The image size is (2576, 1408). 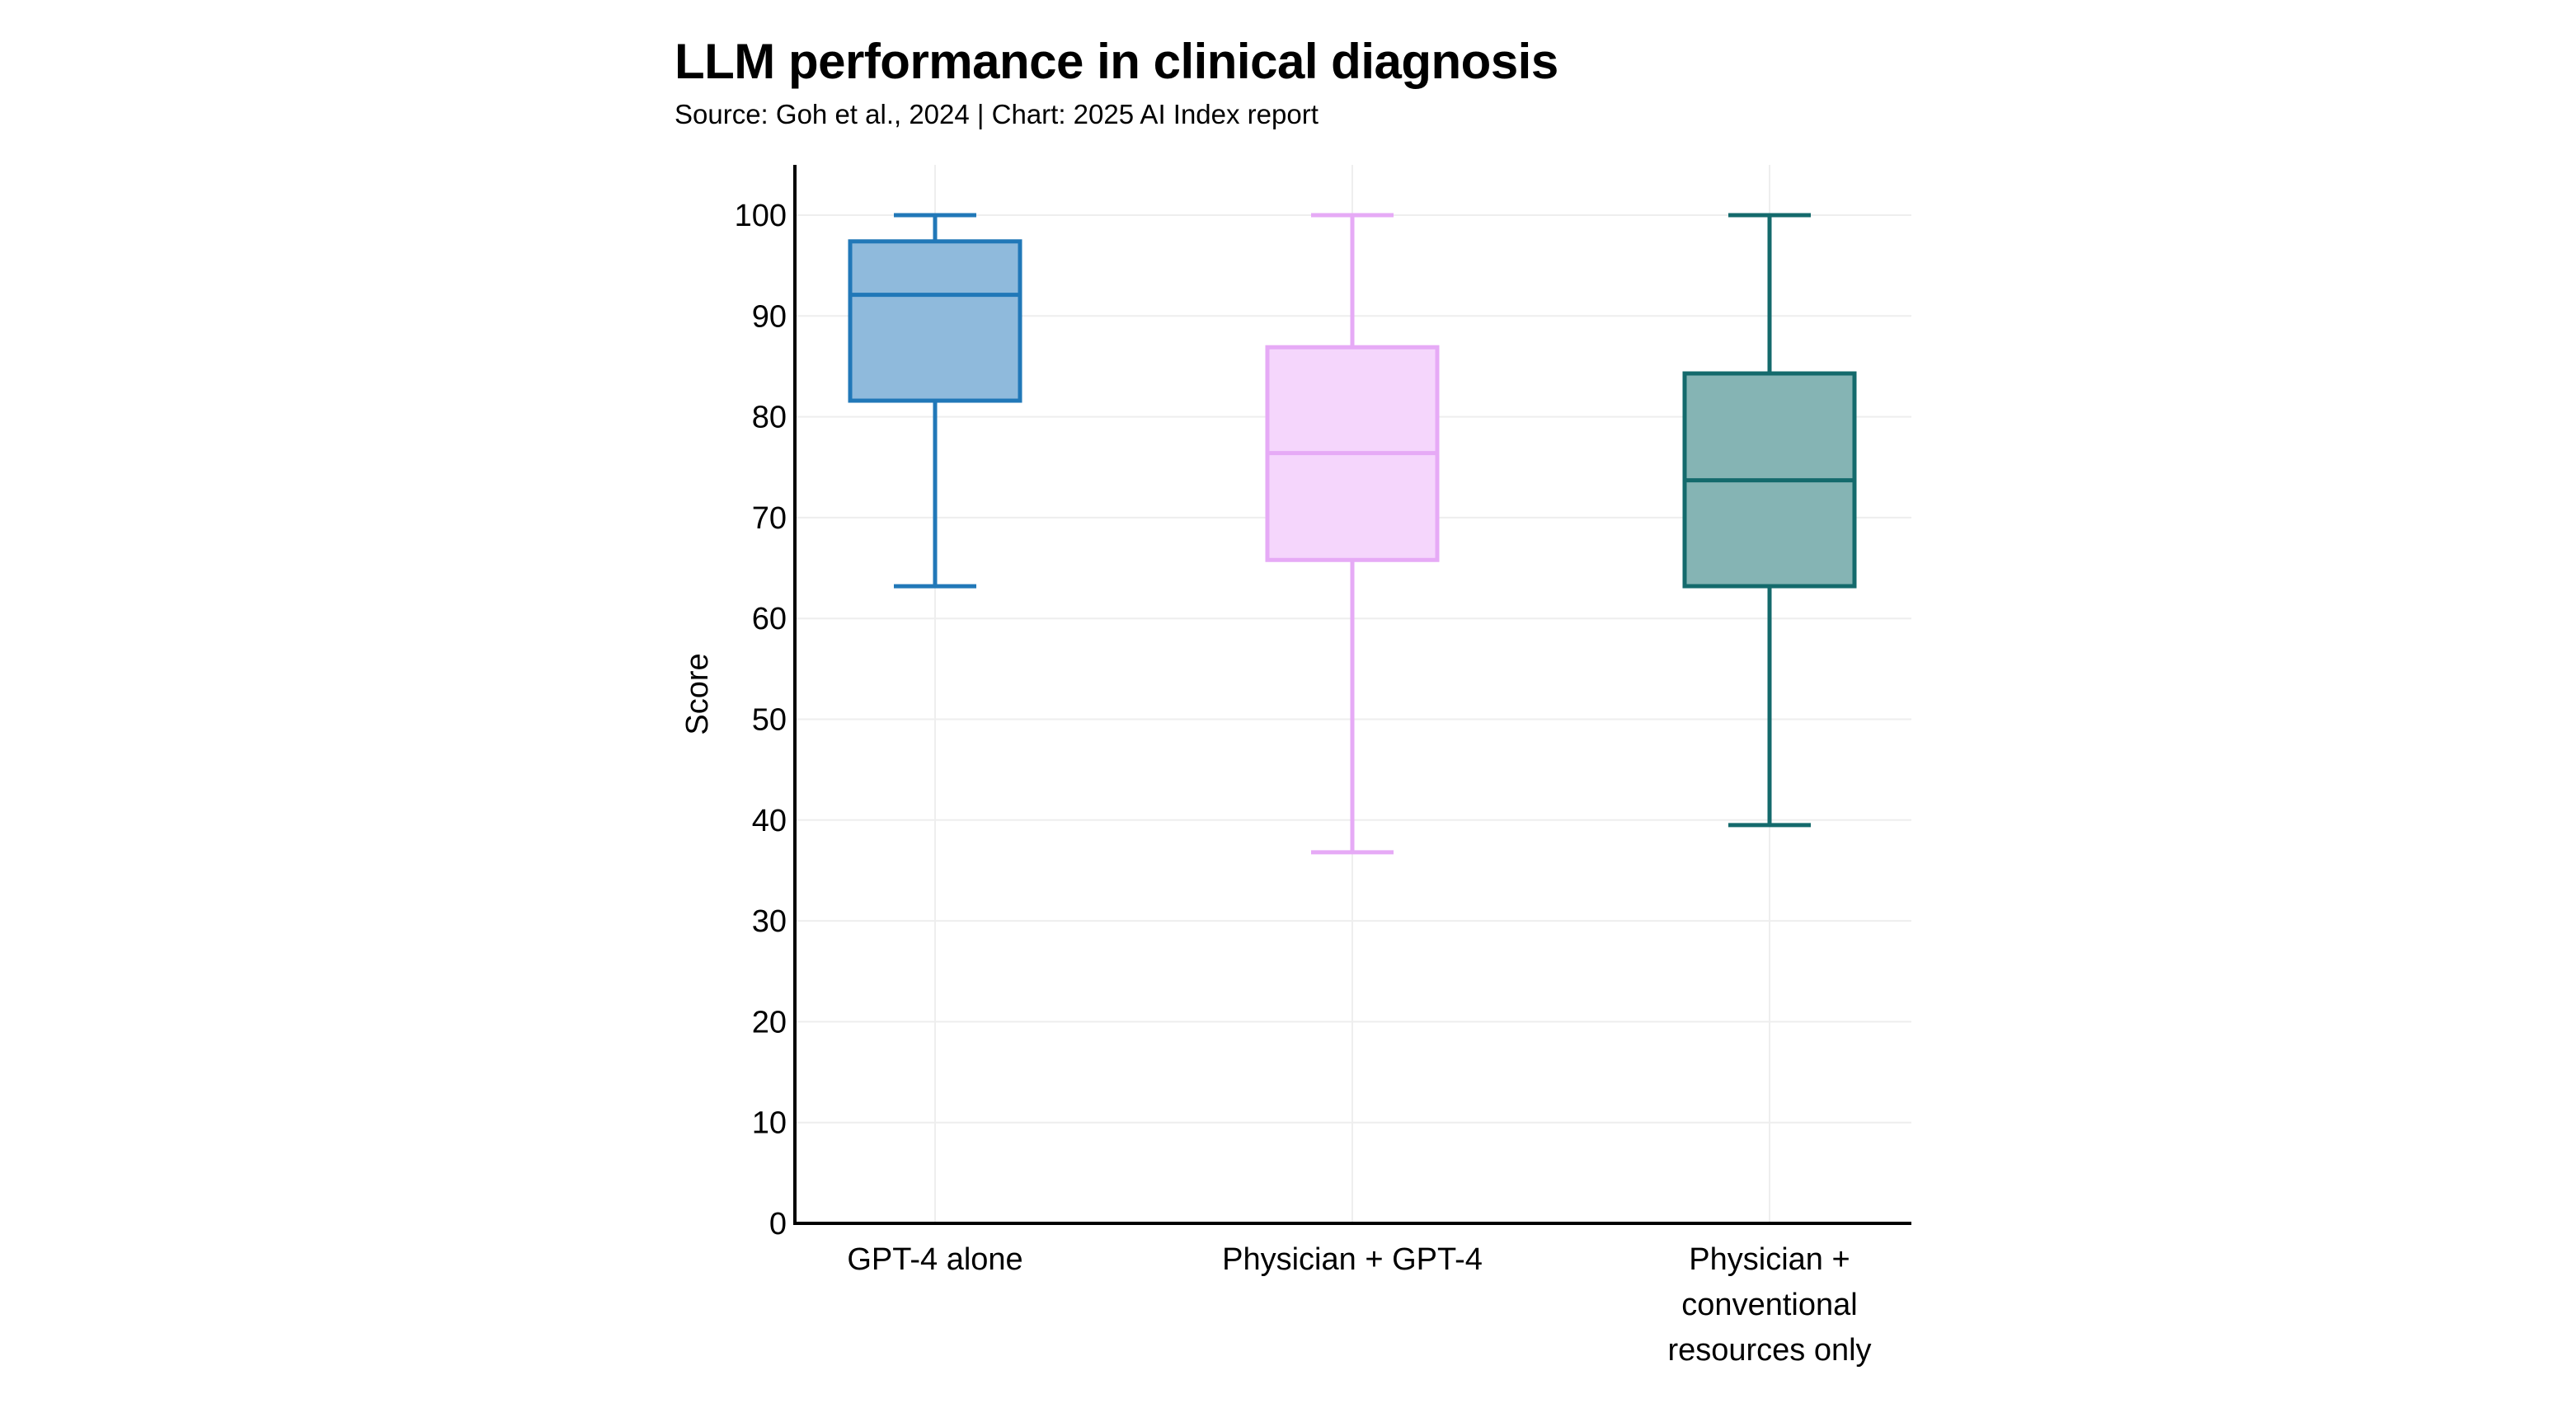 I want to click on x-tick-label-line: resources only, so click(x=1769, y=1351).